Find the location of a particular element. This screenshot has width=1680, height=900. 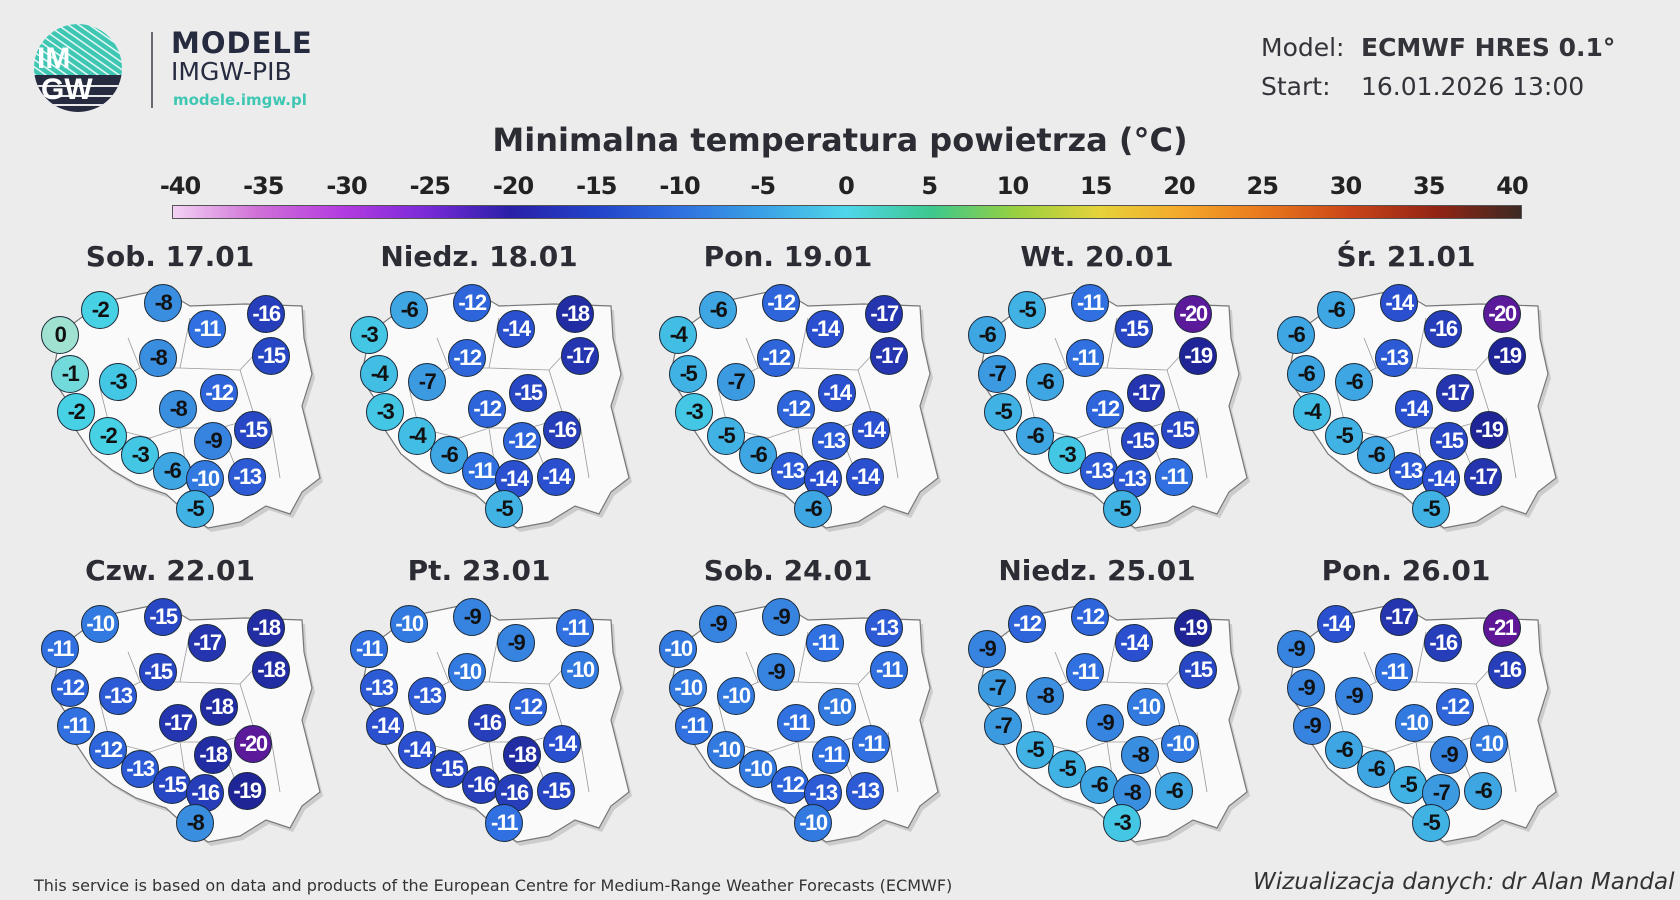

panel-date-title: Niedz. 18.01 is located at coordinates (479, 256).